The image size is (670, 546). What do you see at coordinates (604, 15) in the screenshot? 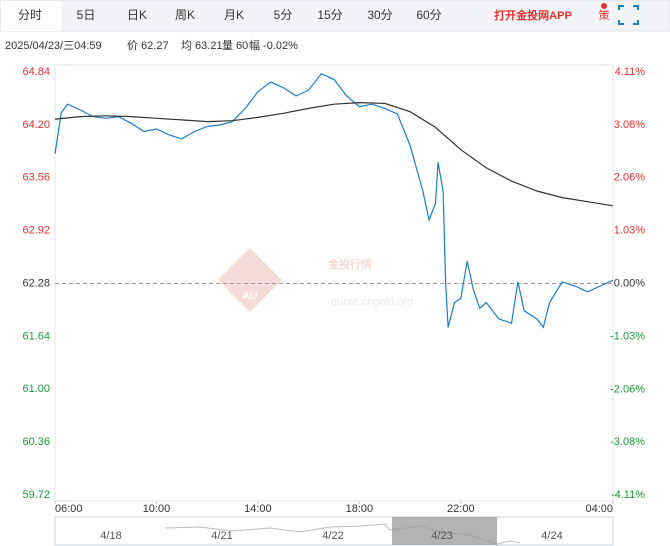
I see `strategy-icon: 策` at bounding box center [604, 15].